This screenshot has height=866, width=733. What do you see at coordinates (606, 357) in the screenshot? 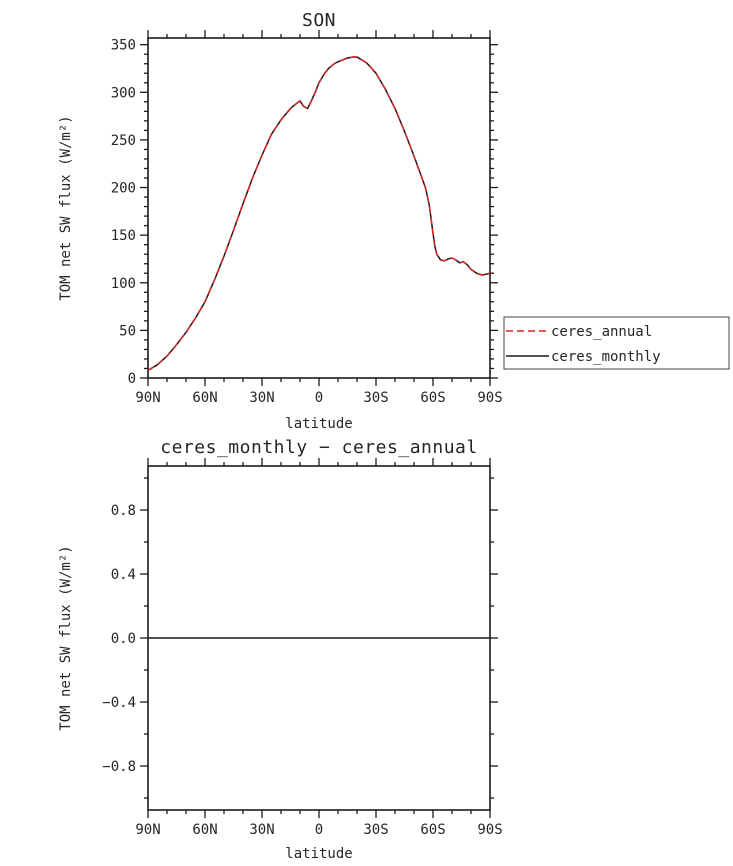
I see `legend-label-ceres-monthly: ceres_monthly` at bounding box center [606, 357].